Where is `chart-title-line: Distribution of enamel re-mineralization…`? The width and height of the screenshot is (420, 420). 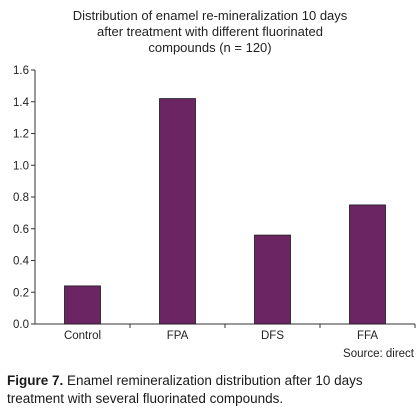
chart-title-line: Distribution of enamel re-mineralization… is located at coordinates (210, 15).